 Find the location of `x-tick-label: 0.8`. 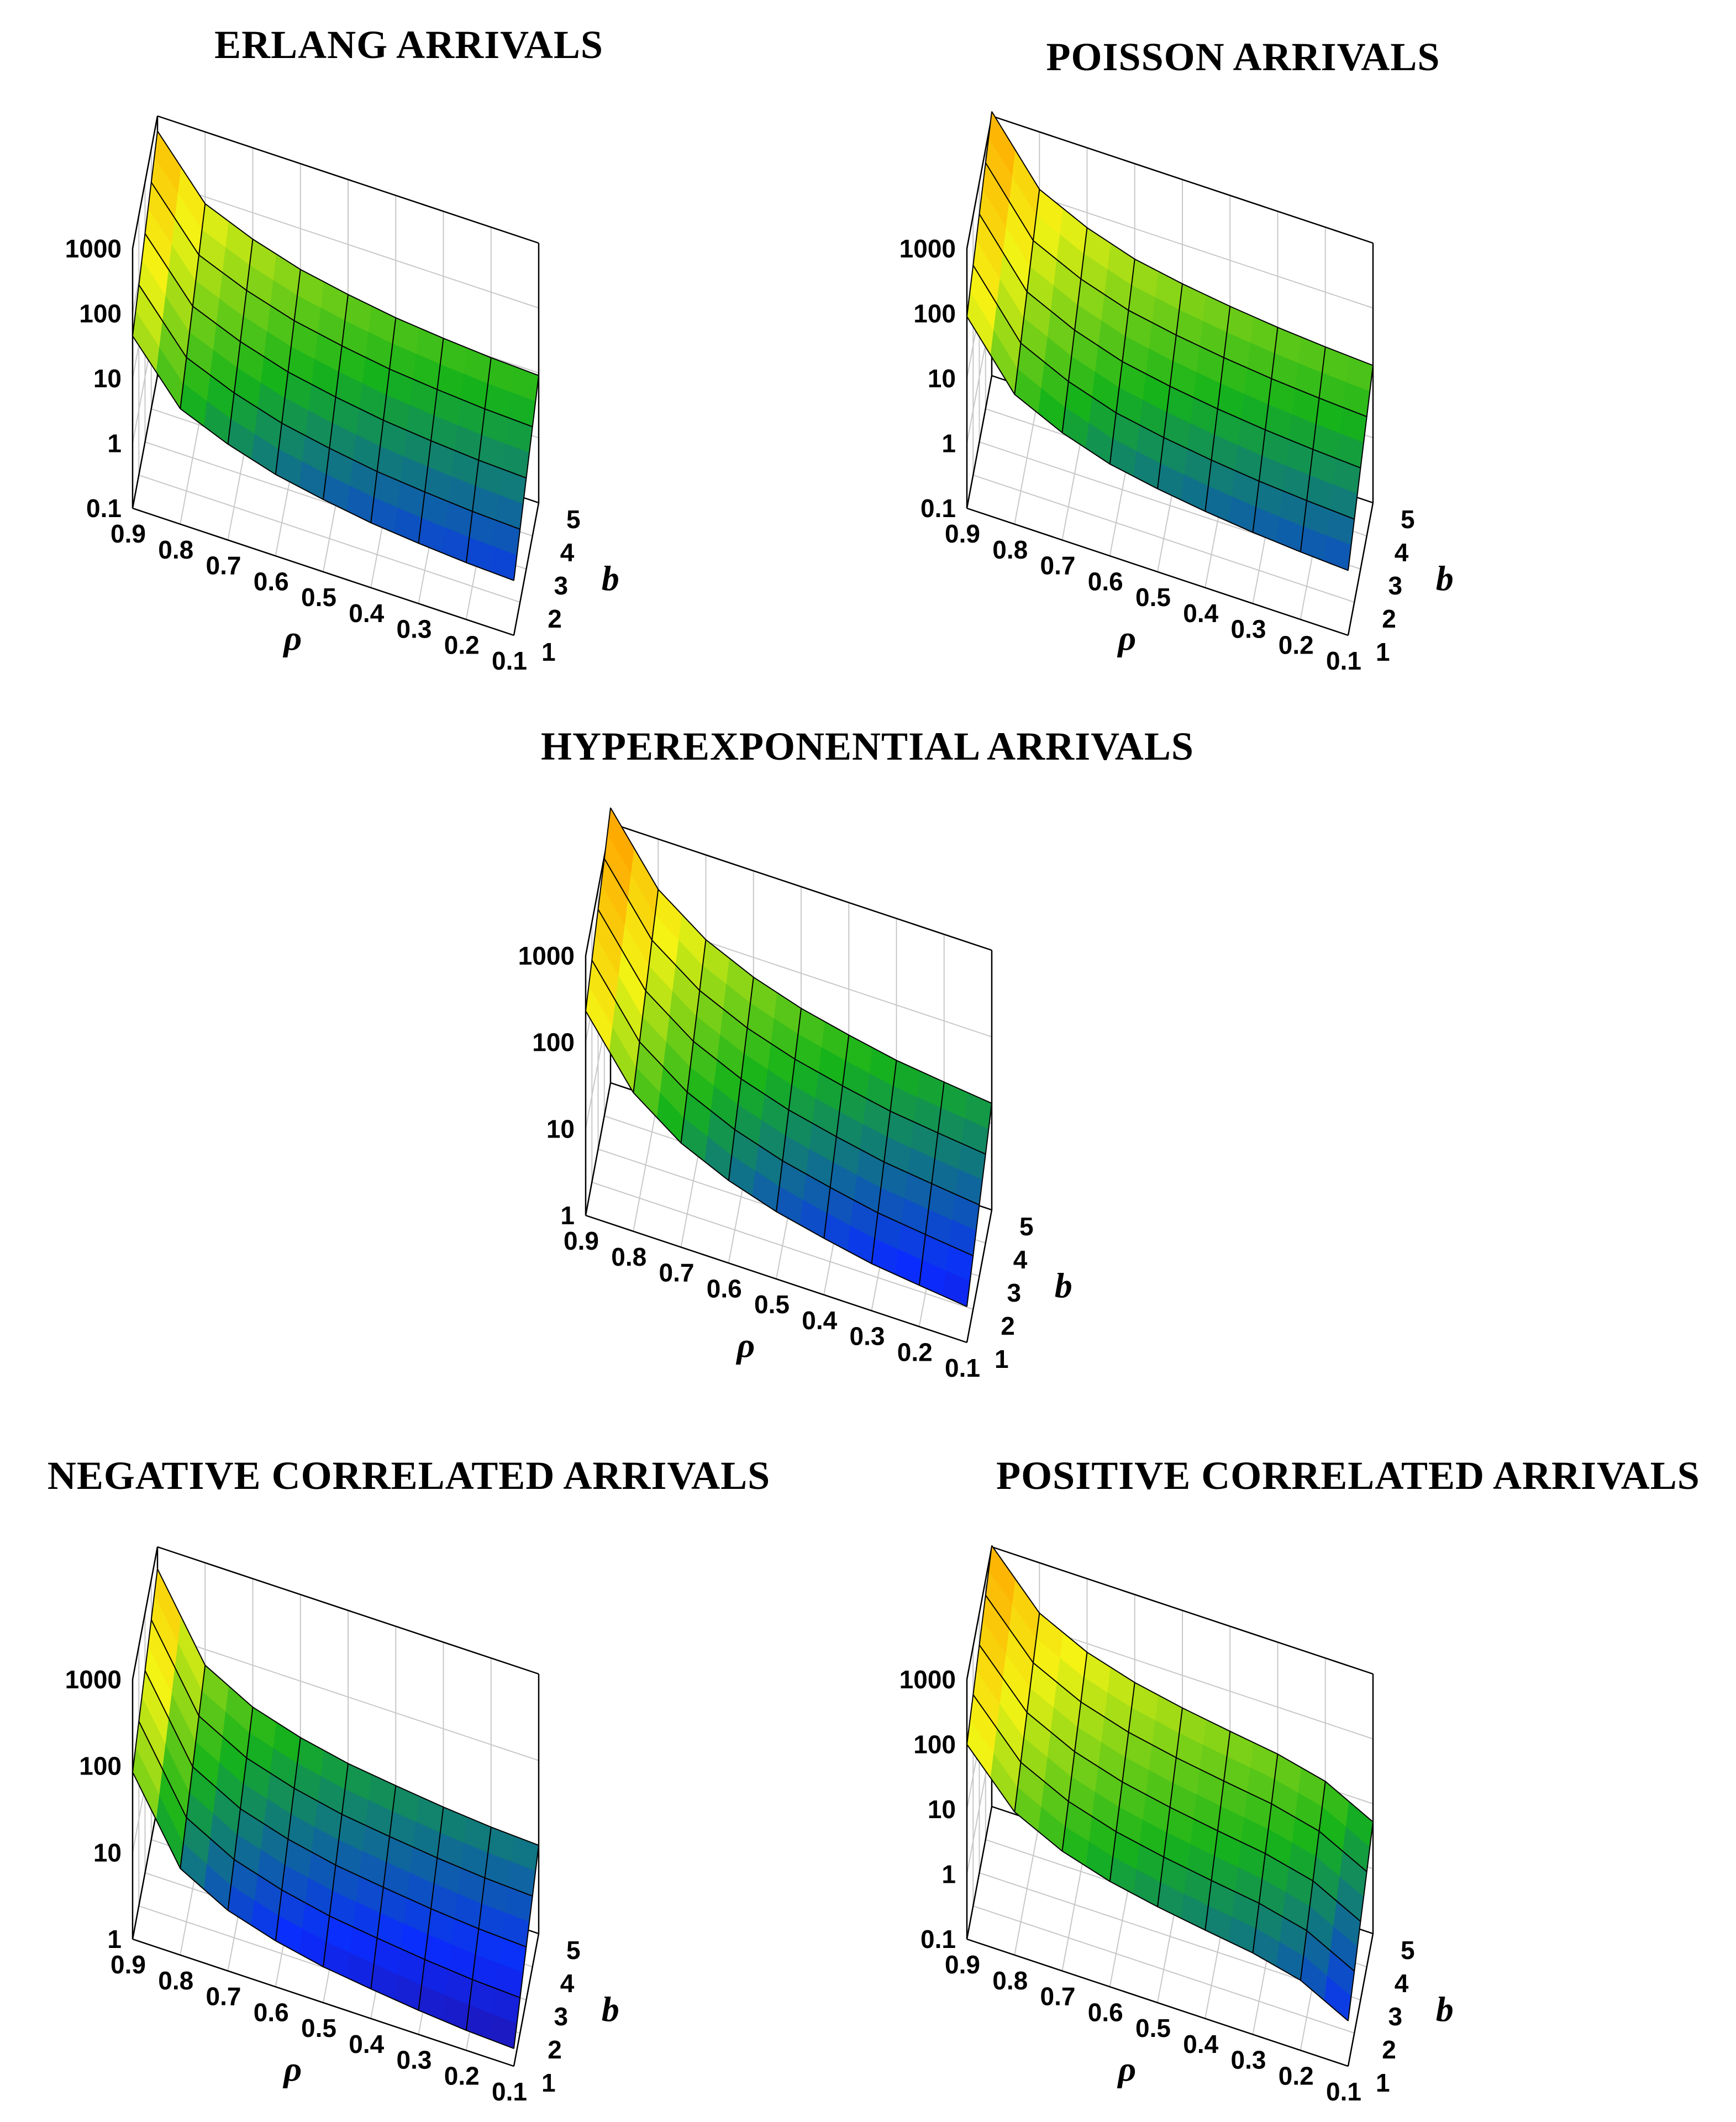

x-tick-label: 0.8 is located at coordinates (175, 1980).